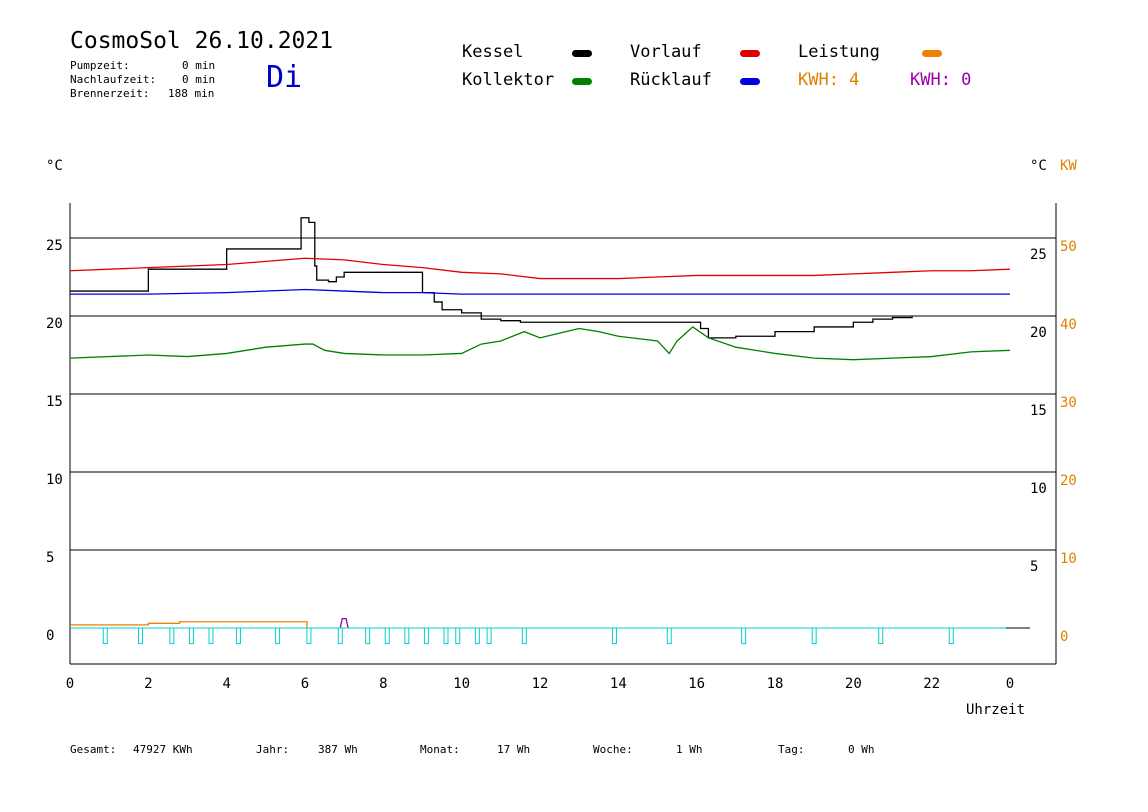 The image size is (1148, 812). What do you see at coordinates (1034, 567) in the screenshot?
I see `y-tick-label-right: 5` at bounding box center [1034, 567].